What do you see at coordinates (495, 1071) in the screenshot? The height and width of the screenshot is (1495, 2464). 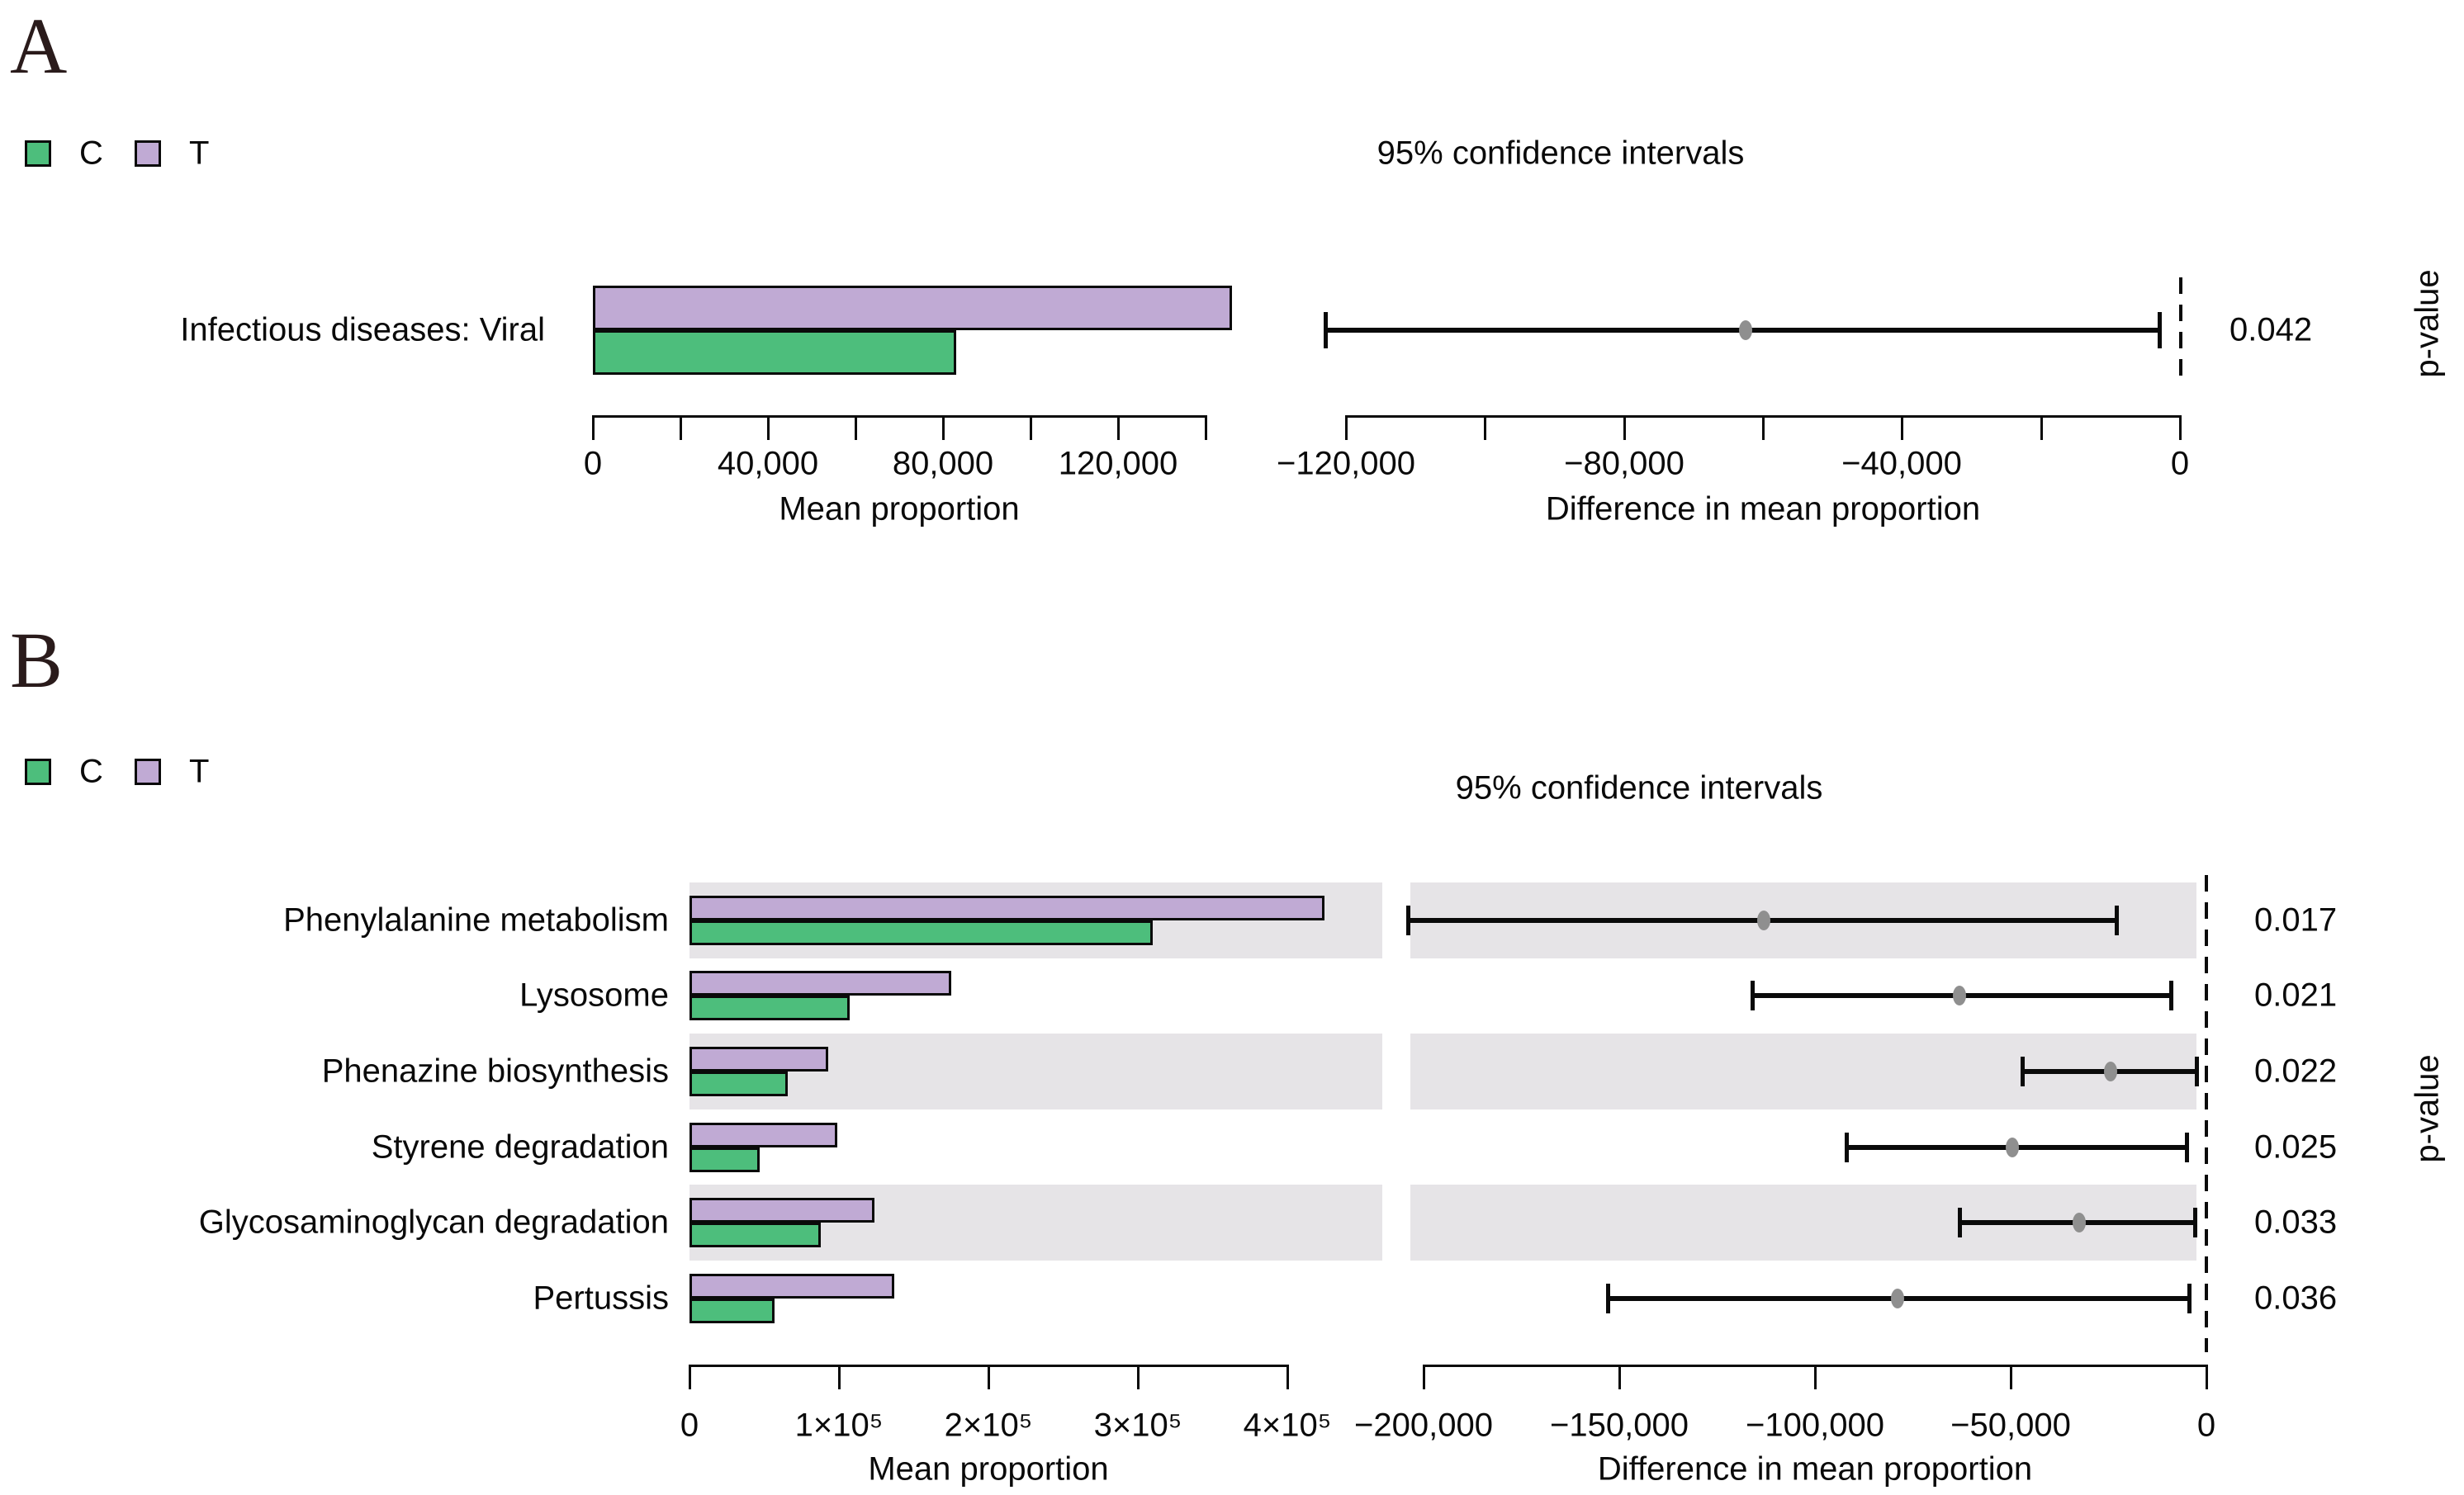 I see `category-label: Phenazine biosynthesis` at bounding box center [495, 1071].